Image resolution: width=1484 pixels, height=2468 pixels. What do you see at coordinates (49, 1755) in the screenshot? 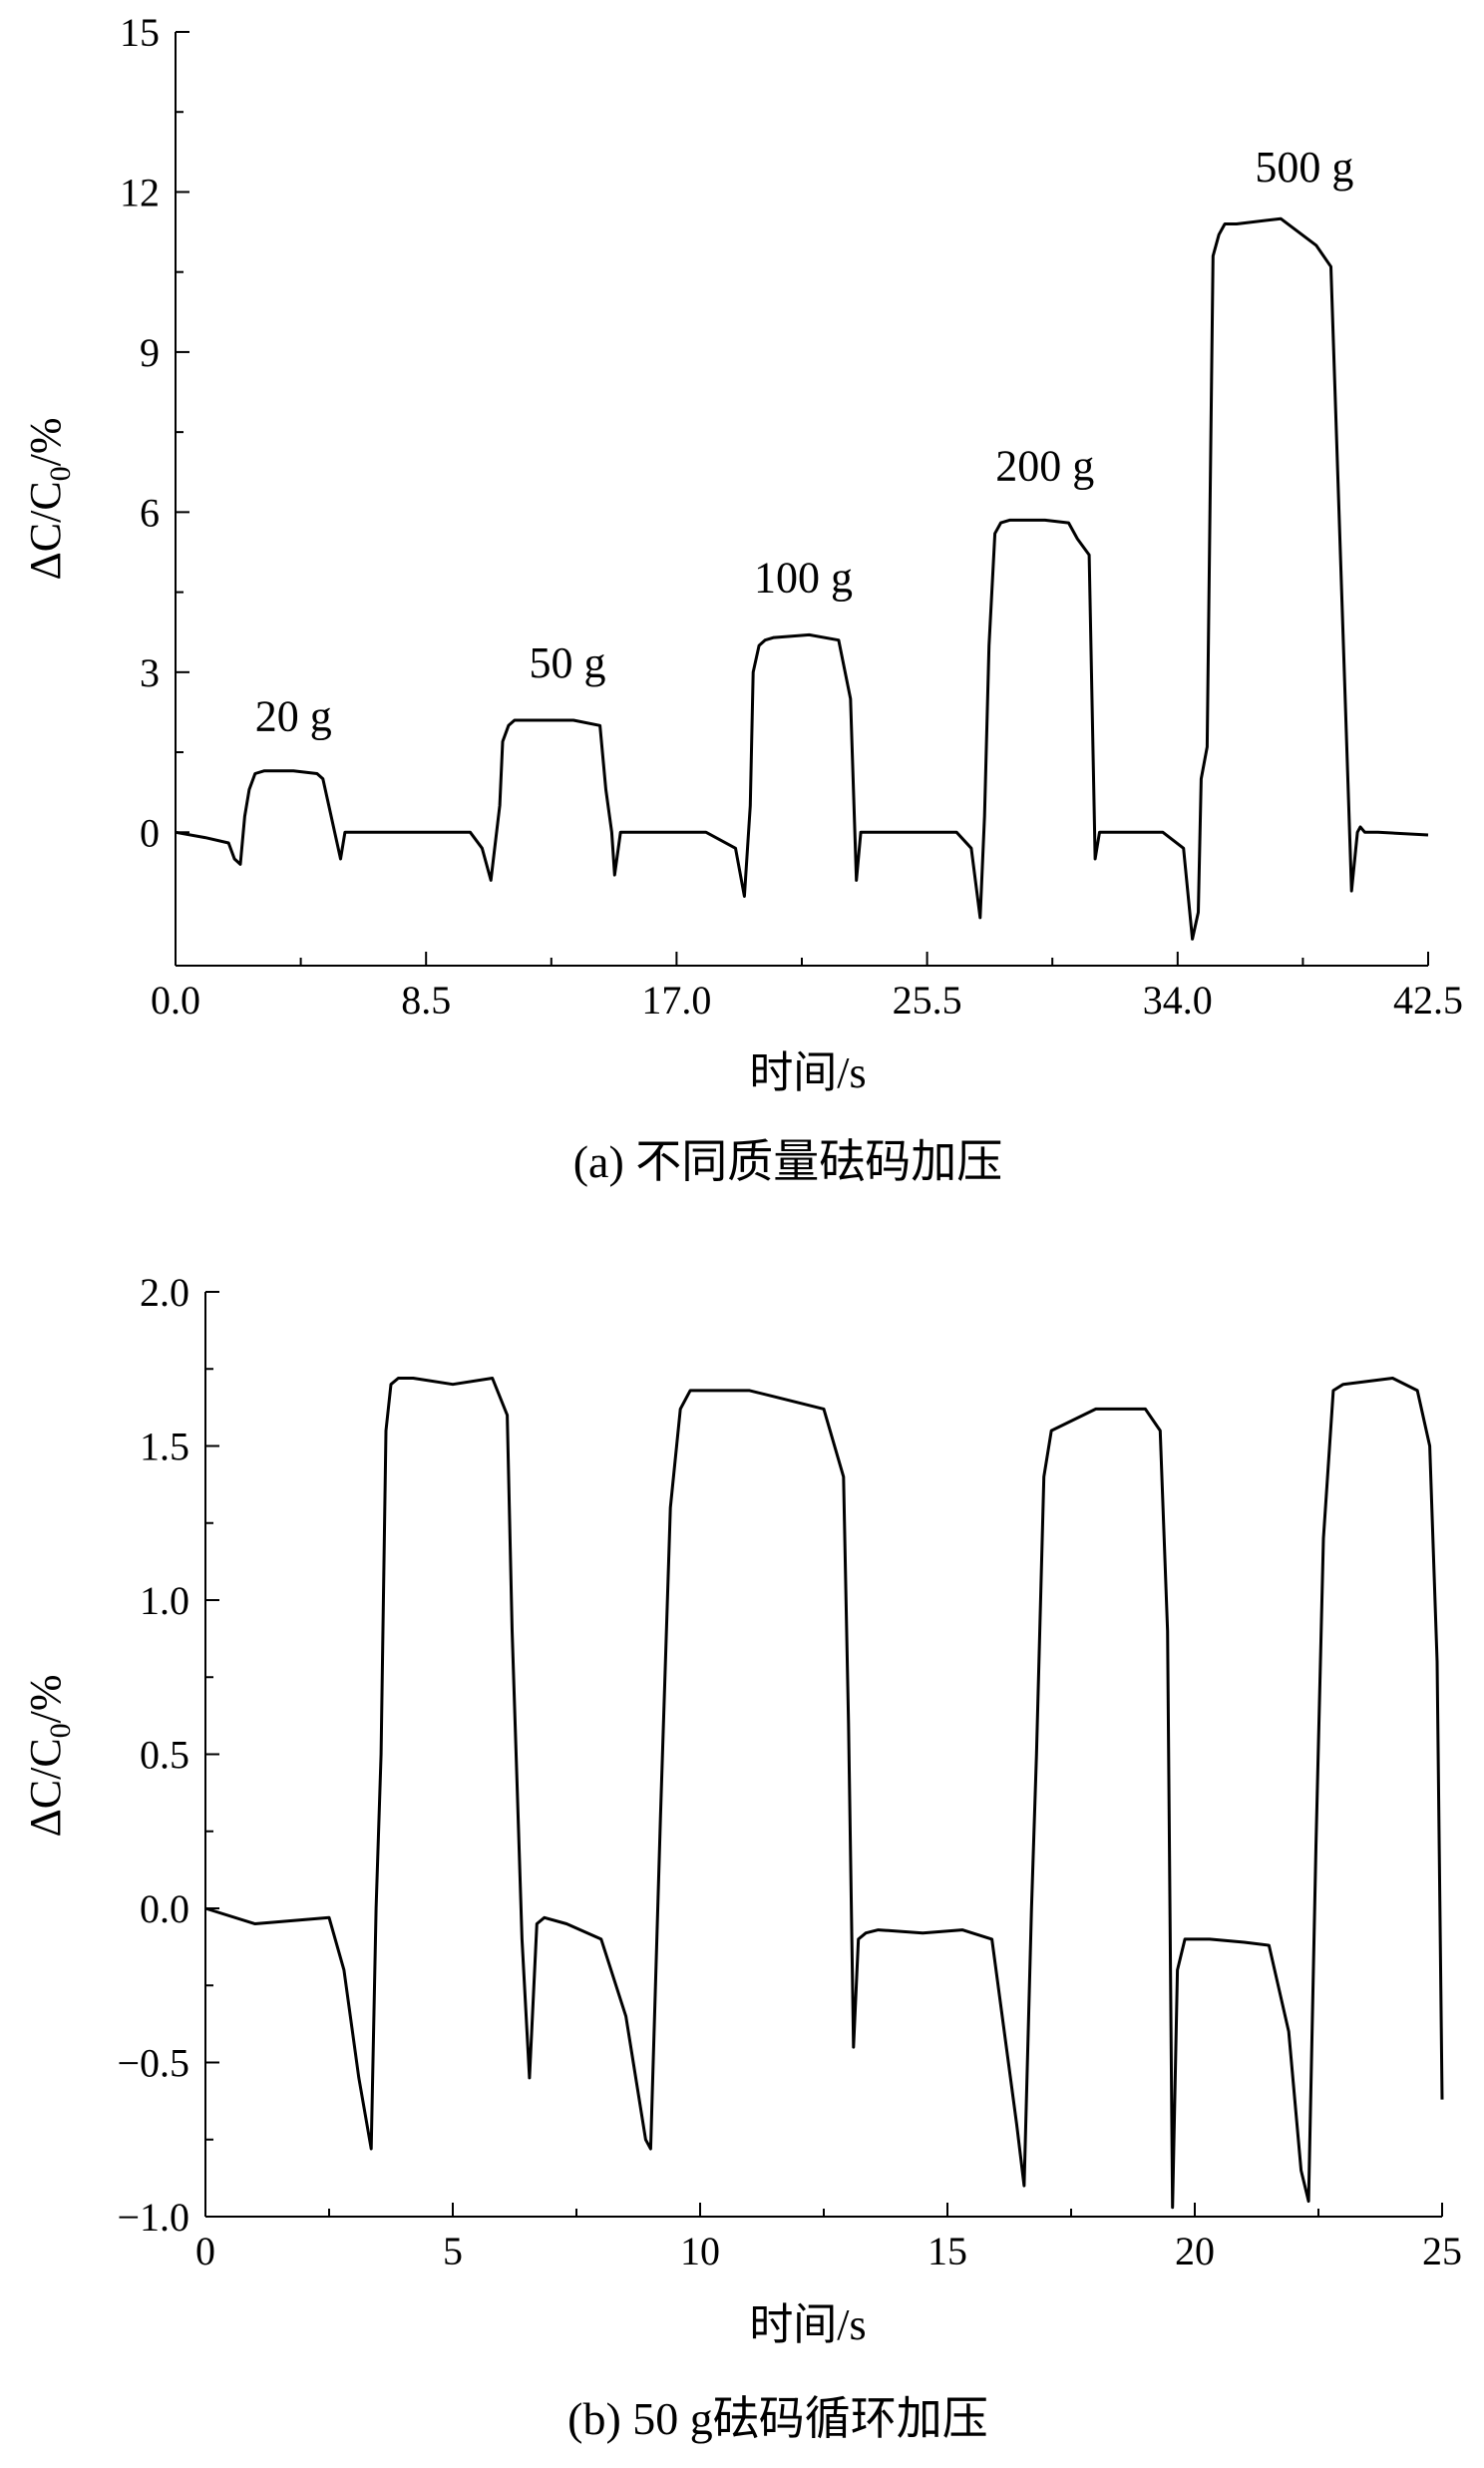
I see `chart-b-y-axis-title: ΔC/C0/%` at bounding box center [49, 1755].